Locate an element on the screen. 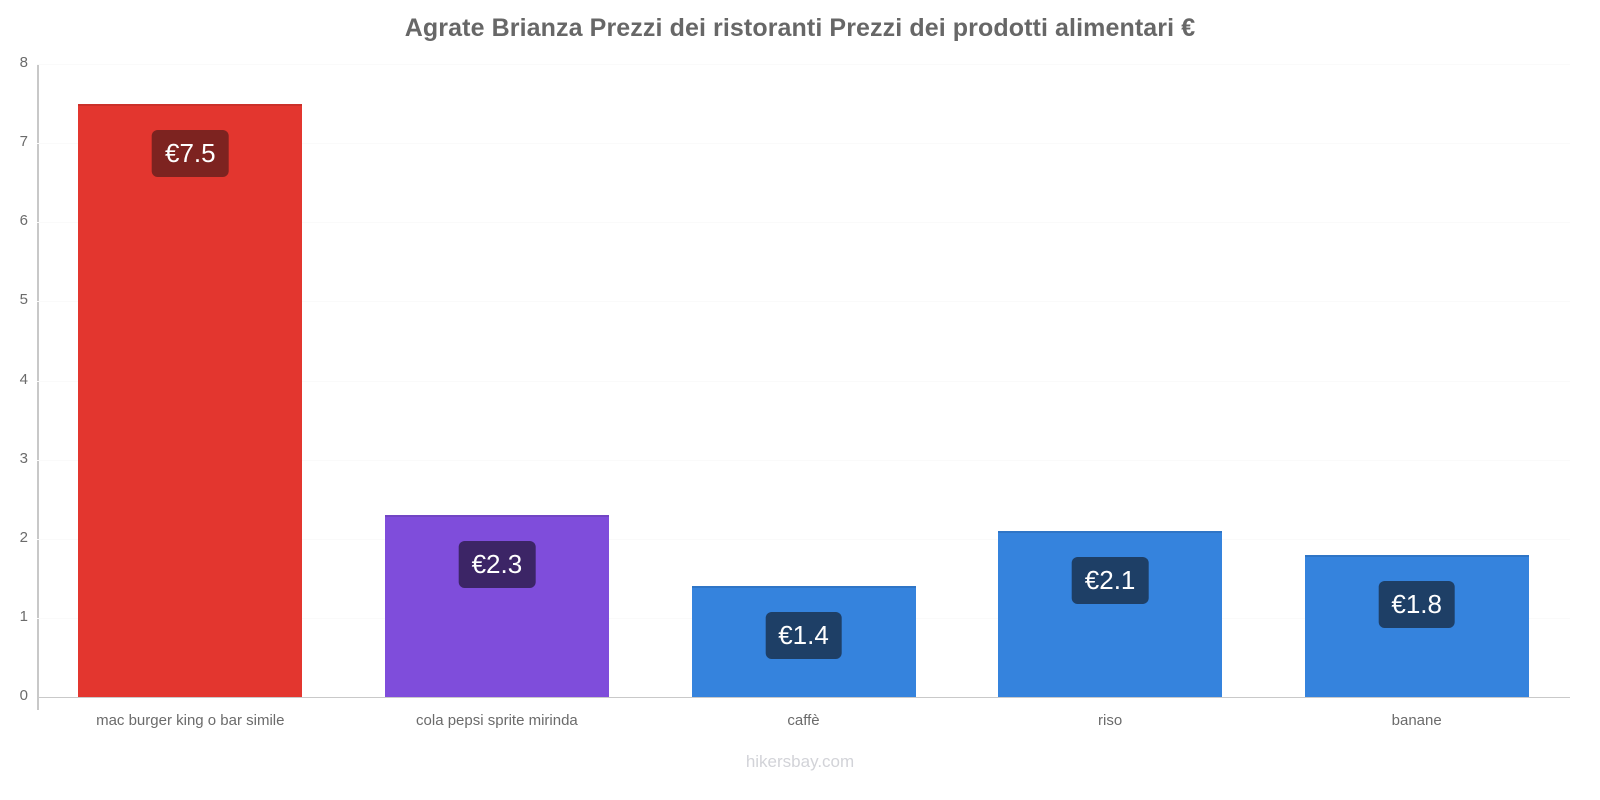  x-axis-category-label: riso is located at coordinates (1110, 720).